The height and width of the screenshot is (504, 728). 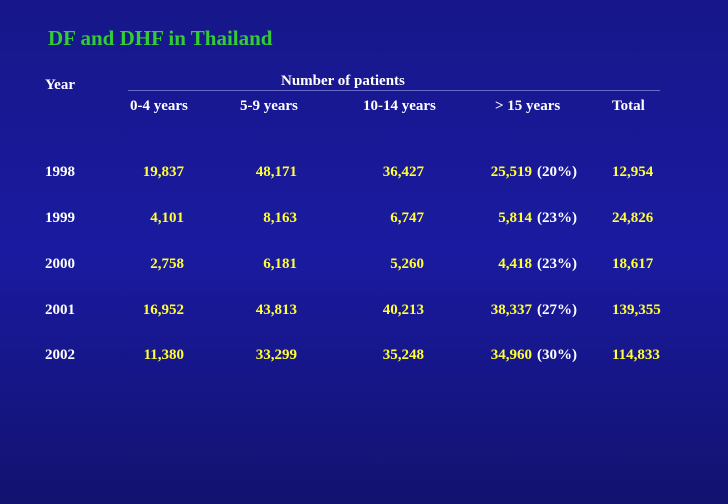 I want to click on count-cell: 8,163, so click(x=280, y=218).